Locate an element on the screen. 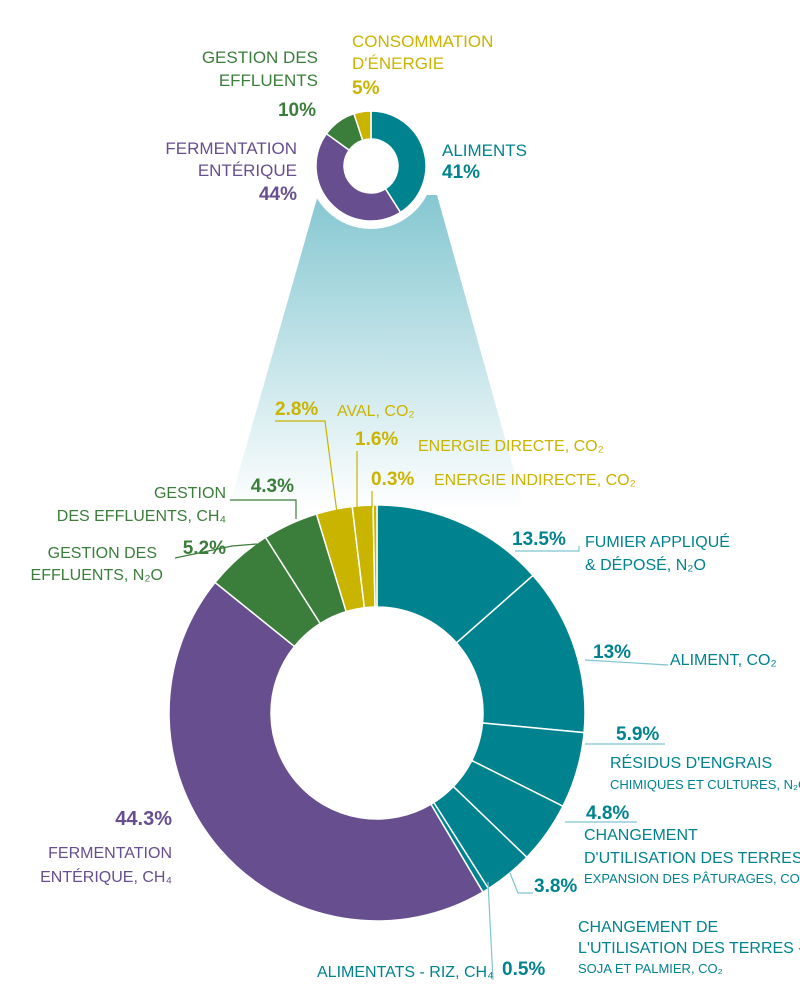 The image size is (800, 1000). large-donut-name-label-7-1: EFFLUENTS, N₂O is located at coordinates (97, 575).